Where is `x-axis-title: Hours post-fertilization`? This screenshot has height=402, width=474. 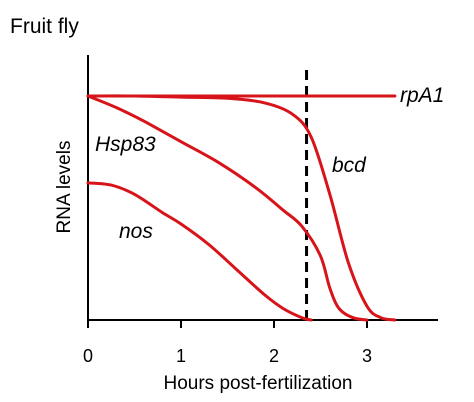
x-axis-title: Hours post-fertilization is located at coordinates (257, 383).